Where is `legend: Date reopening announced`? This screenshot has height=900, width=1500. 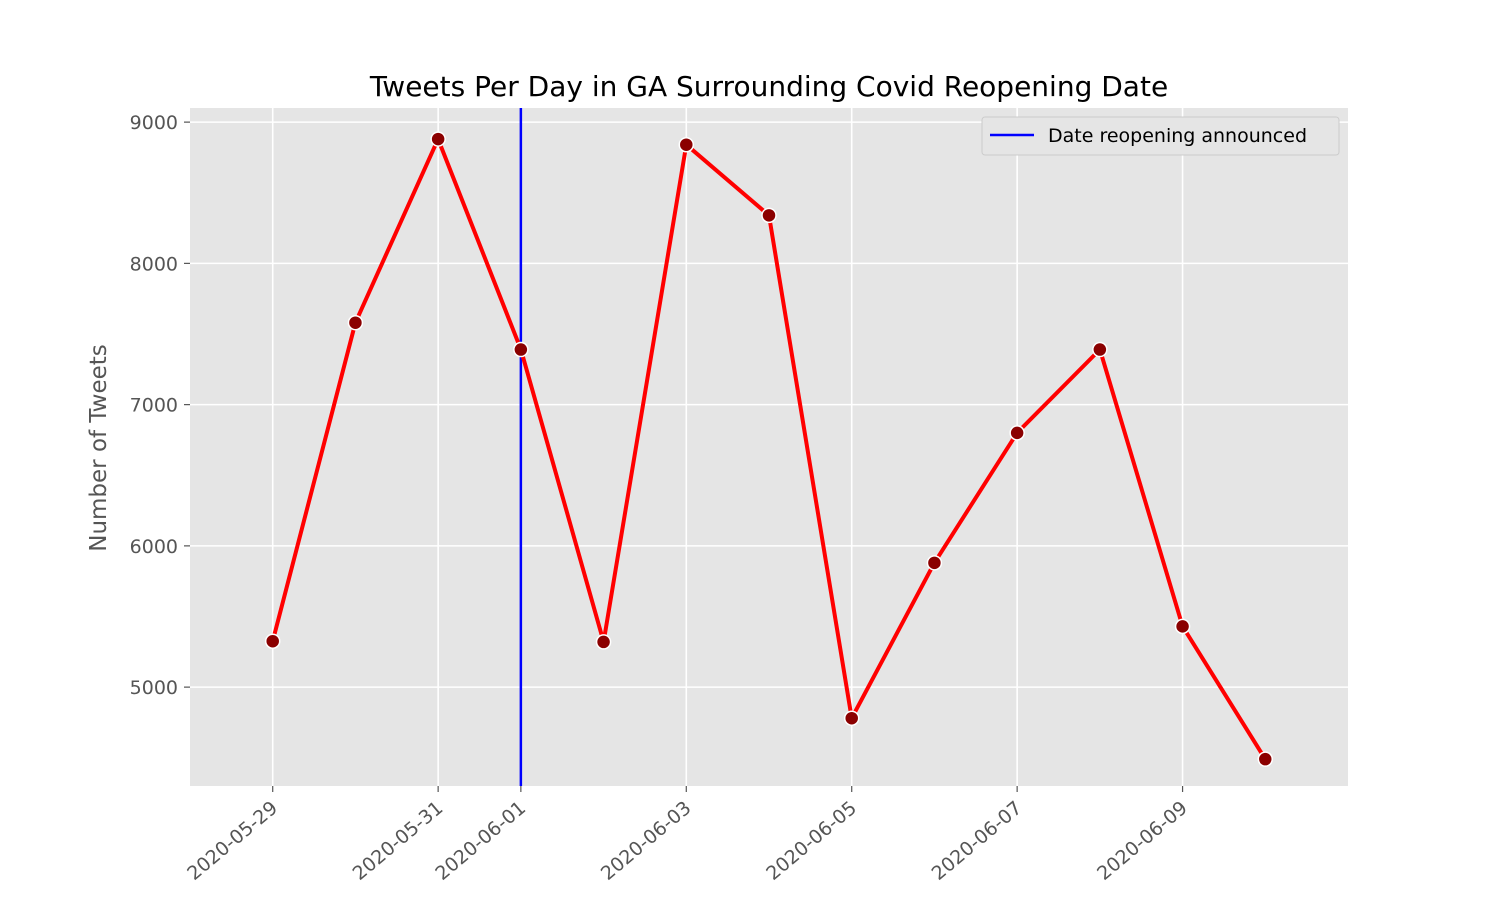
legend: Date reopening announced is located at coordinates (1160, 136).